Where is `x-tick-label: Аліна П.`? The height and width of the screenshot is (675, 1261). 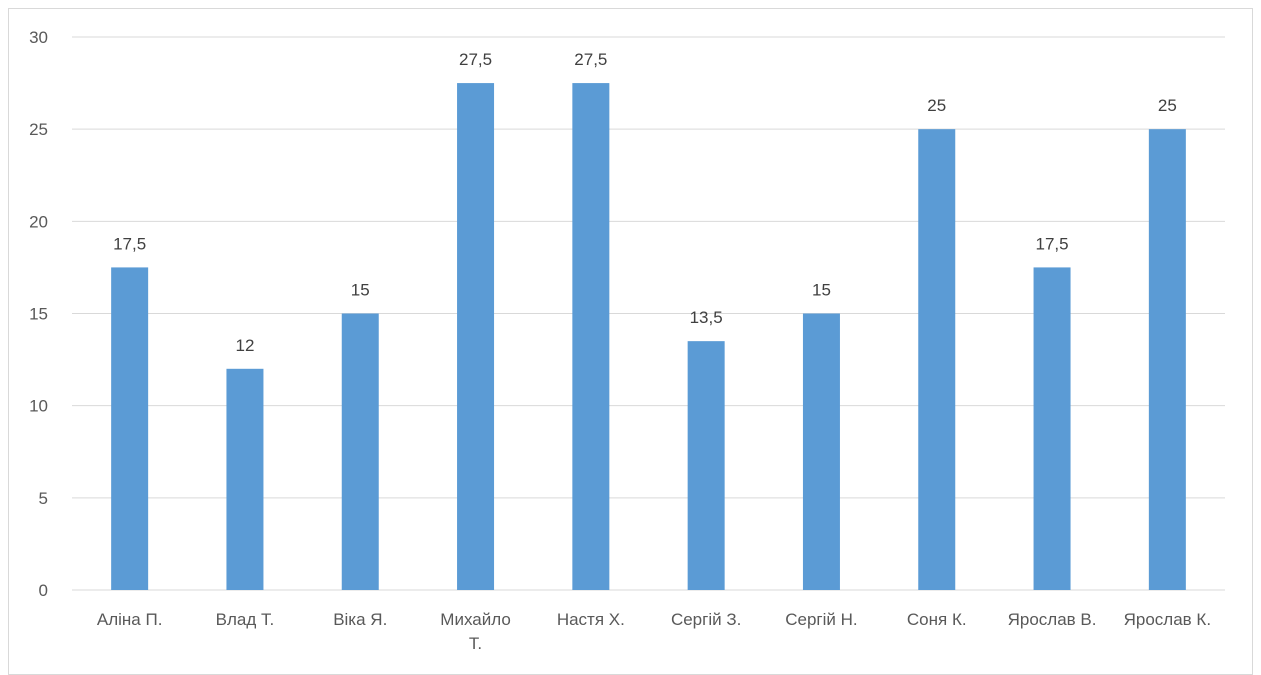 x-tick-label: Аліна П. is located at coordinates (130, 619).